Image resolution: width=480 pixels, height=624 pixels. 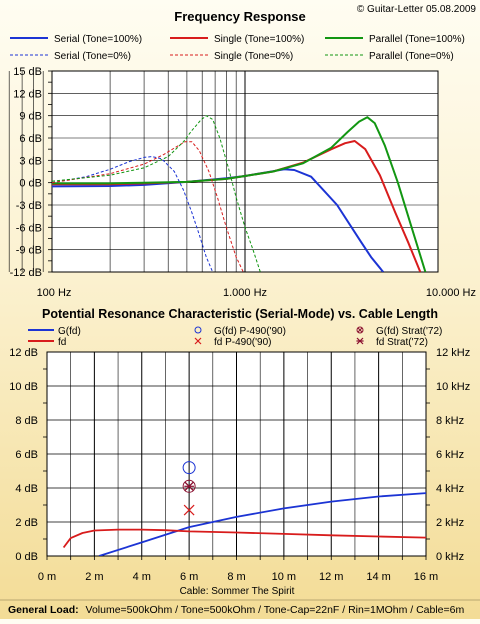 I want to click on bottom-left-tick-label: 6 dB, so click(x=26, y=455).